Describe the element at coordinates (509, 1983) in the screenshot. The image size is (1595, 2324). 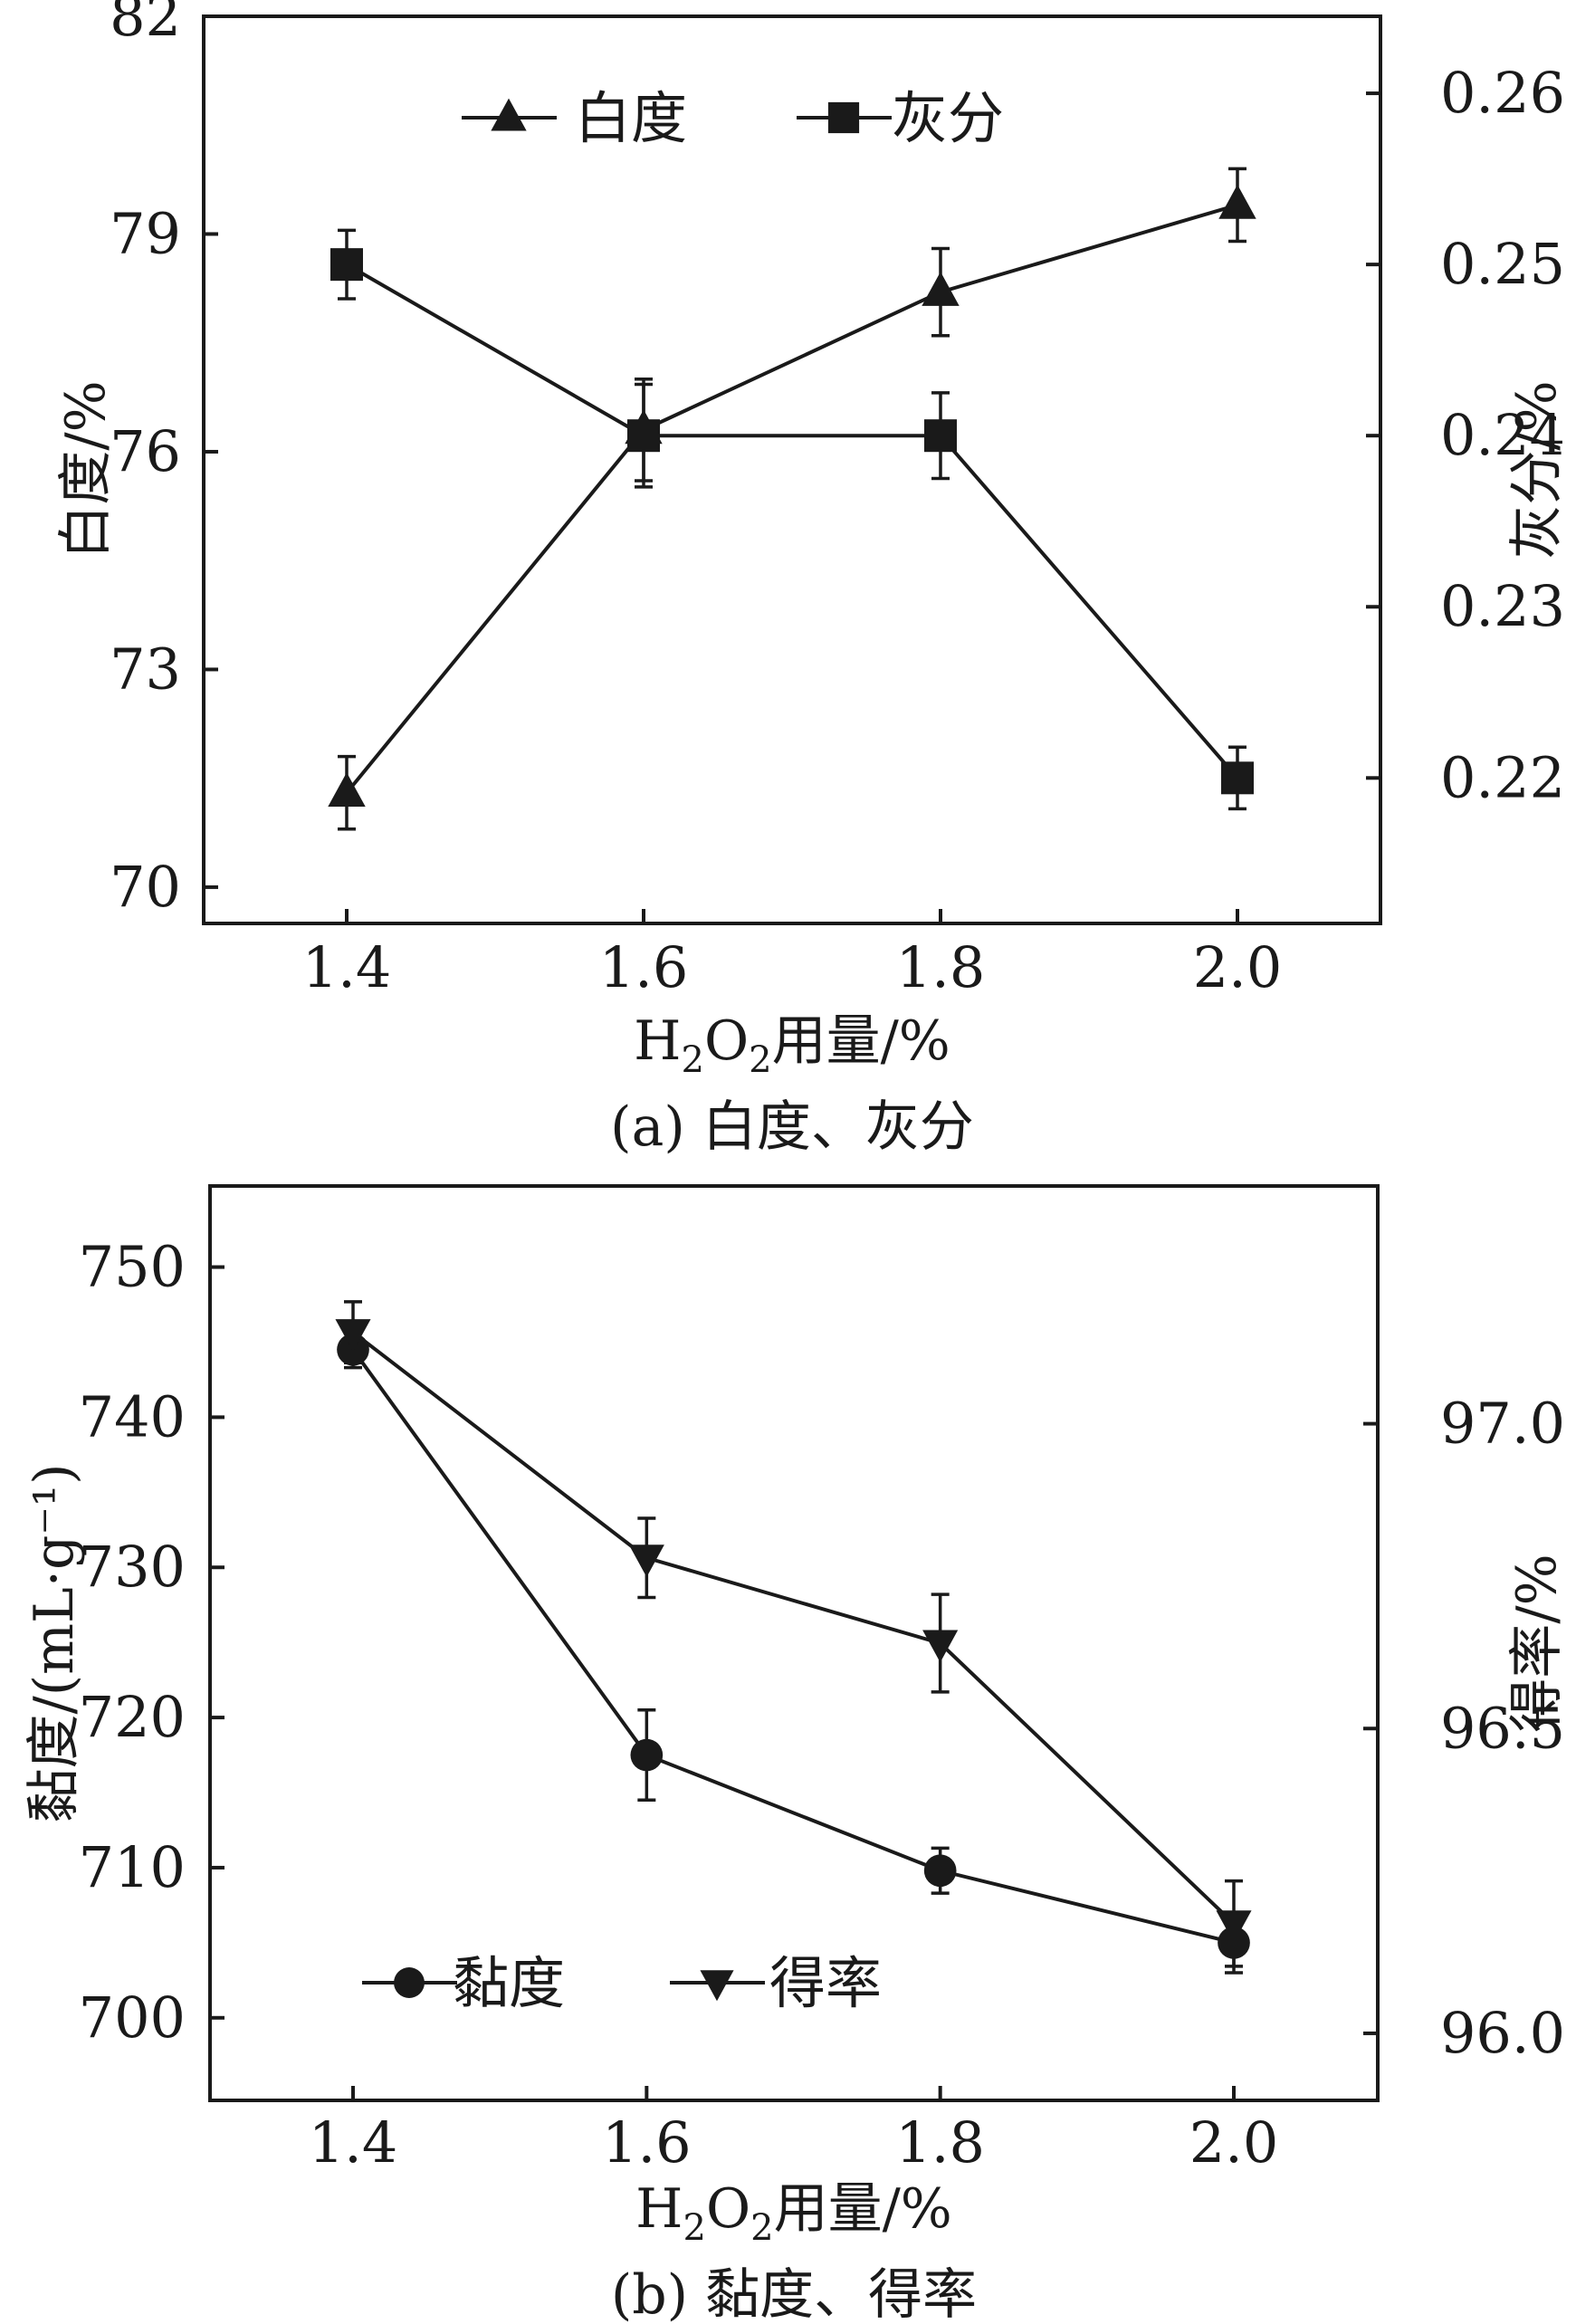
I see `legend-label: 黏度` at that location.